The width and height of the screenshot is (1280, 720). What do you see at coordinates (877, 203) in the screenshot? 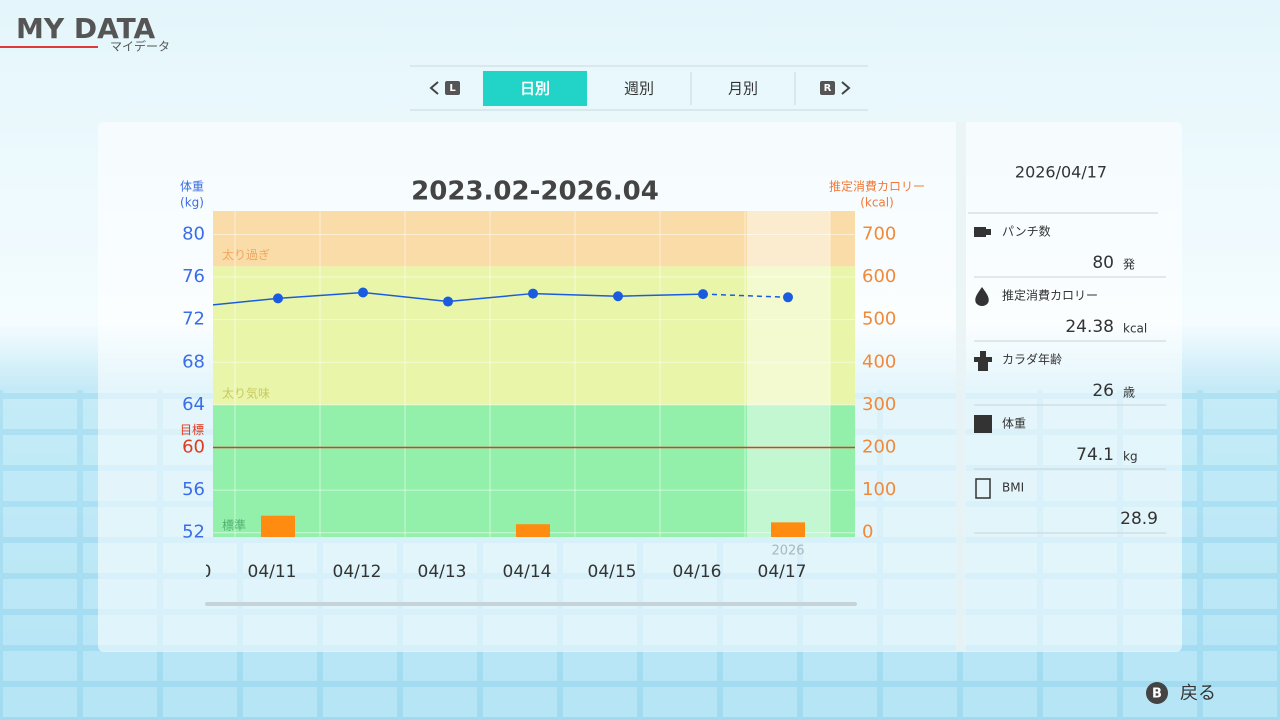
I see `y2-axis-unit: (kcal)` at bounding box center [877, 203].